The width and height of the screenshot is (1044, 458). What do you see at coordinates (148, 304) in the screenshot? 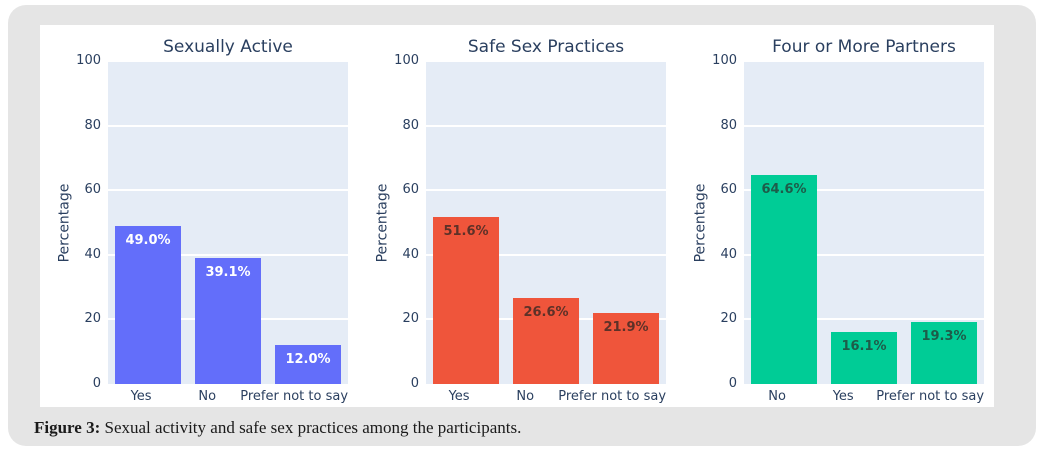
I see `bar: 49.0%` at bounding box center [148, 304].